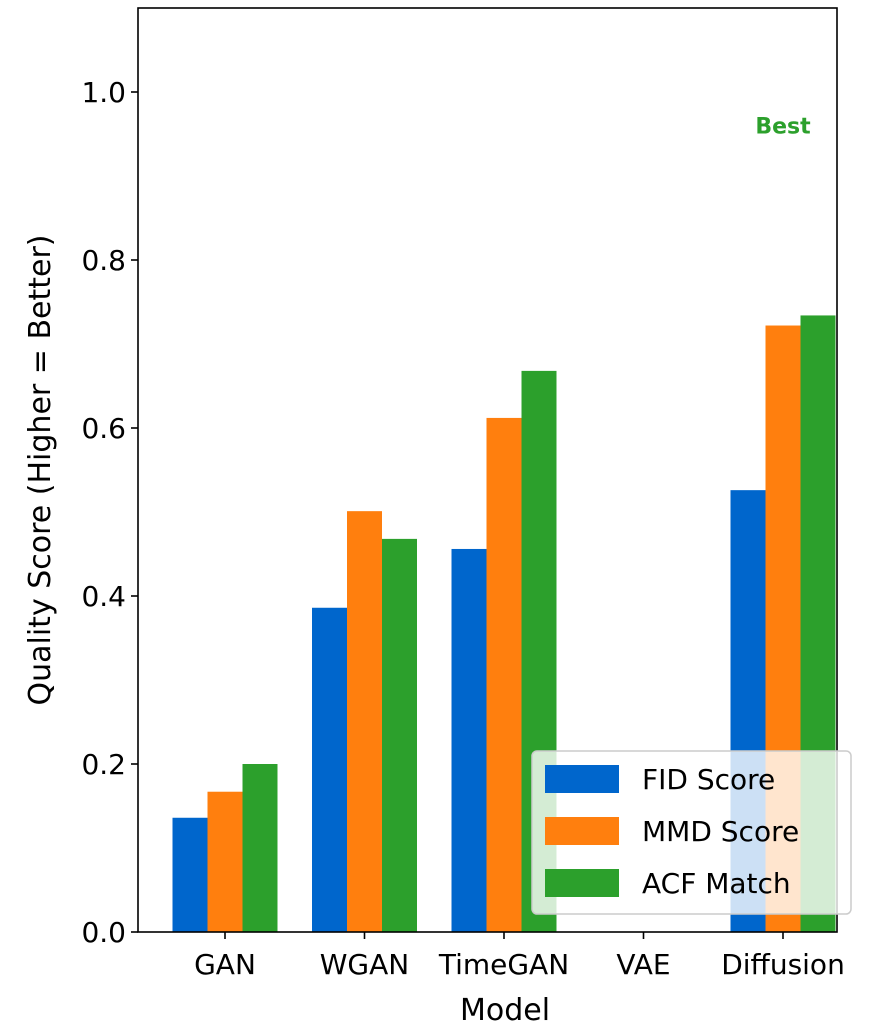  I want to click on bar-acf-match-gan, so click(260, 848).